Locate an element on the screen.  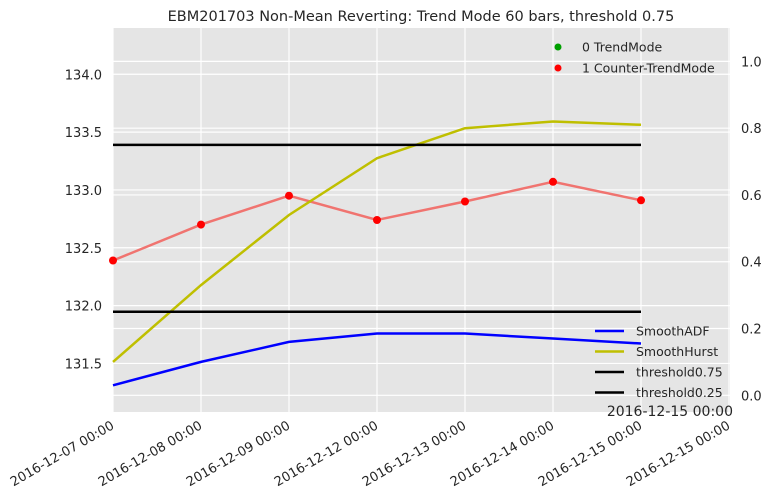
legend-label: threshold0.25 is located at coordinates (679, 392).